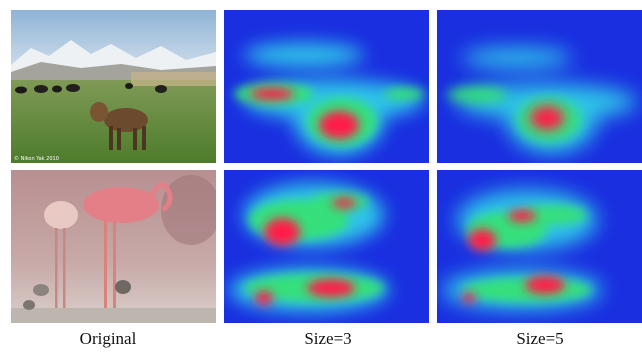 This screenshot has width=642, height=352. What do you see at coordinates (108, 338) in the screenshot?
I see `caption-original: Original` at bounding box center [108, 338].